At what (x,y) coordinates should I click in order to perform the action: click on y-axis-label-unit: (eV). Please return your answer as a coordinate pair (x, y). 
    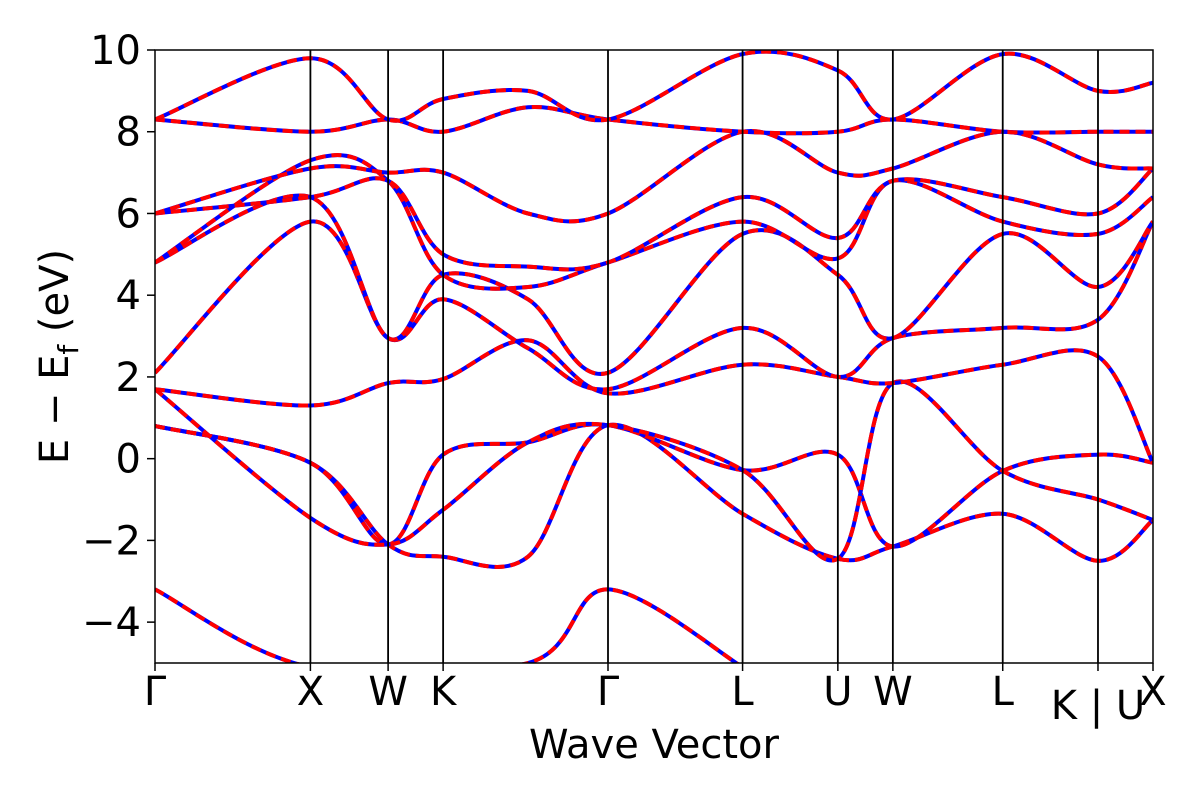
    Looking at the image, I should click on (55, 297).